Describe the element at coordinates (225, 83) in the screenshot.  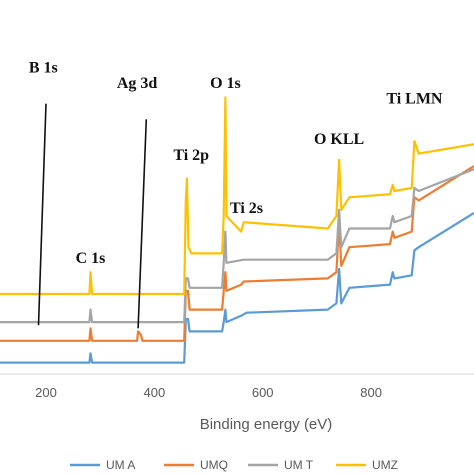
I see `peak-label-o-1s: O 1s` at that location.